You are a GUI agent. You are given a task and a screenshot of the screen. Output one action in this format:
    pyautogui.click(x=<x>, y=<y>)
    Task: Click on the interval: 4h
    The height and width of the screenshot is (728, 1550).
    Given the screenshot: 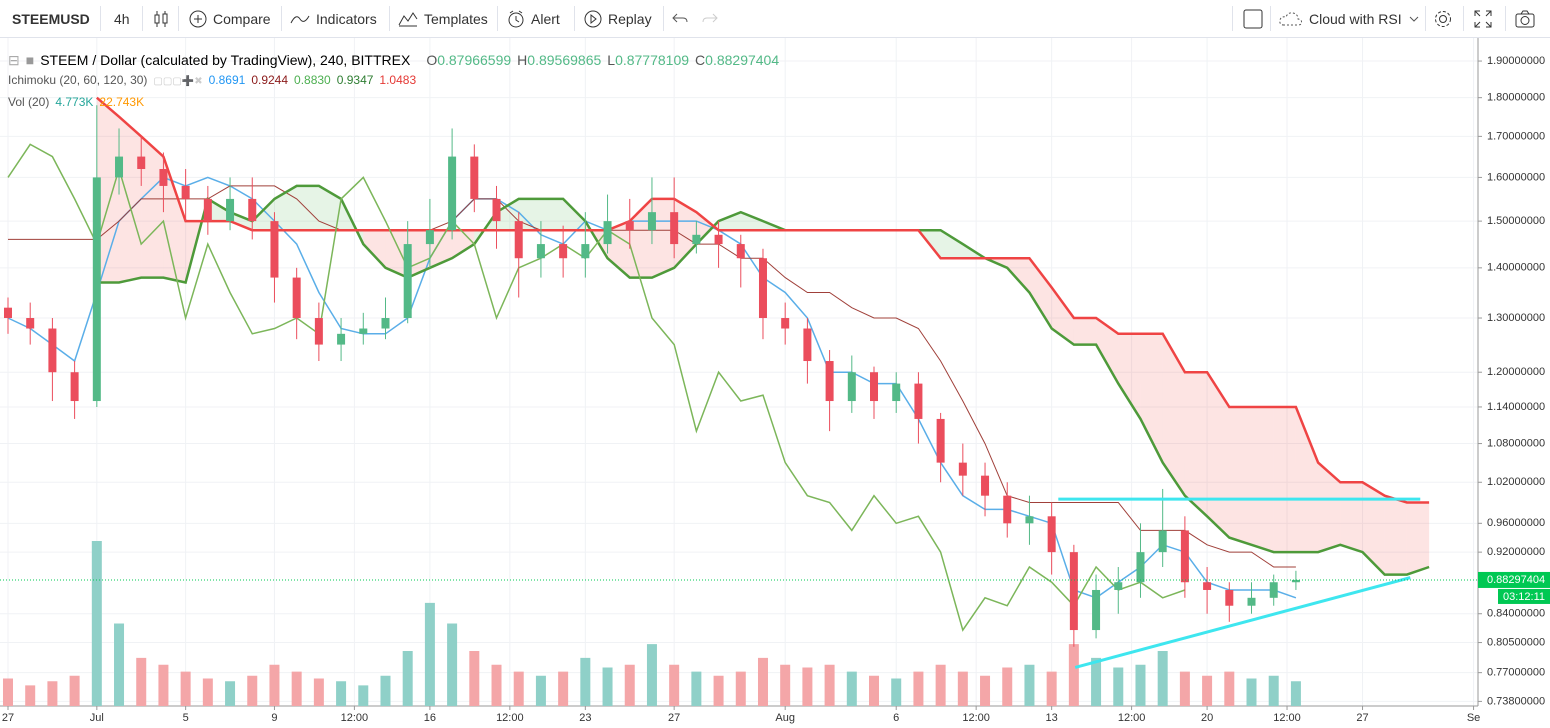 What is the action you would take?
    pyautogui.click(x=122, y=18)
    